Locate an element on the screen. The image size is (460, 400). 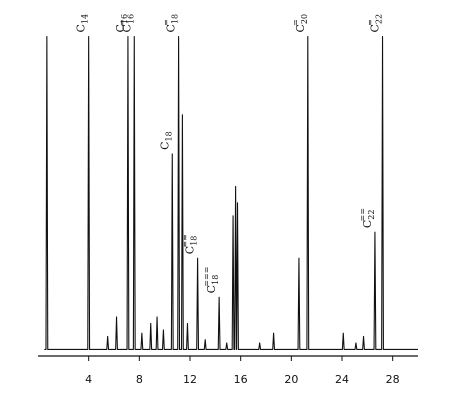
peak-label-c20e: C20= is located at coordinates (300, 23).